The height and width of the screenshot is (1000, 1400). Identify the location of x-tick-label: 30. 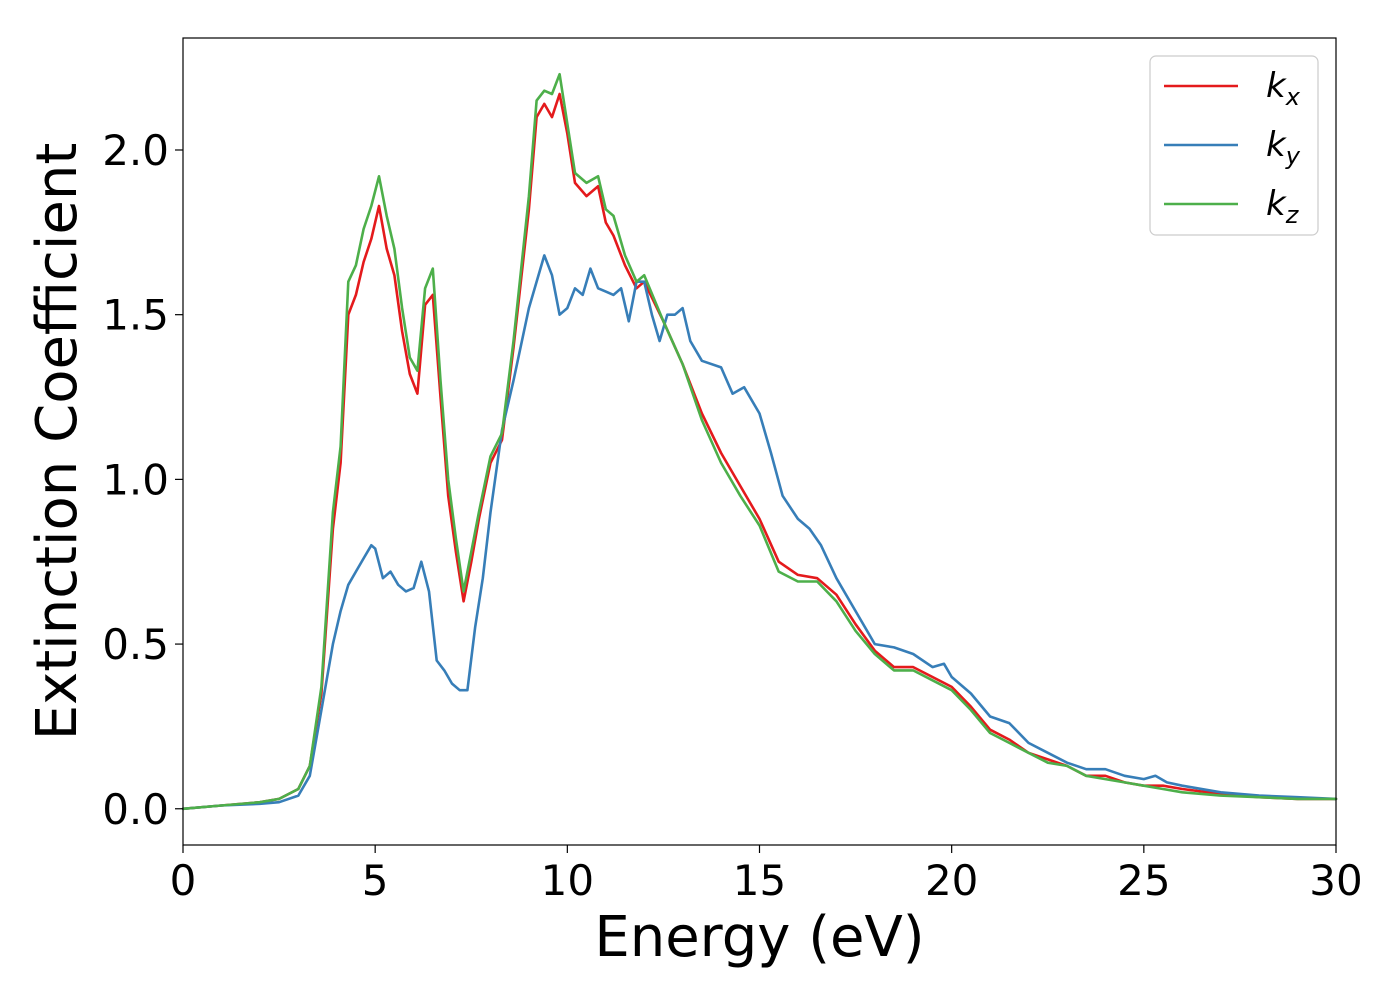
(1335, 880).